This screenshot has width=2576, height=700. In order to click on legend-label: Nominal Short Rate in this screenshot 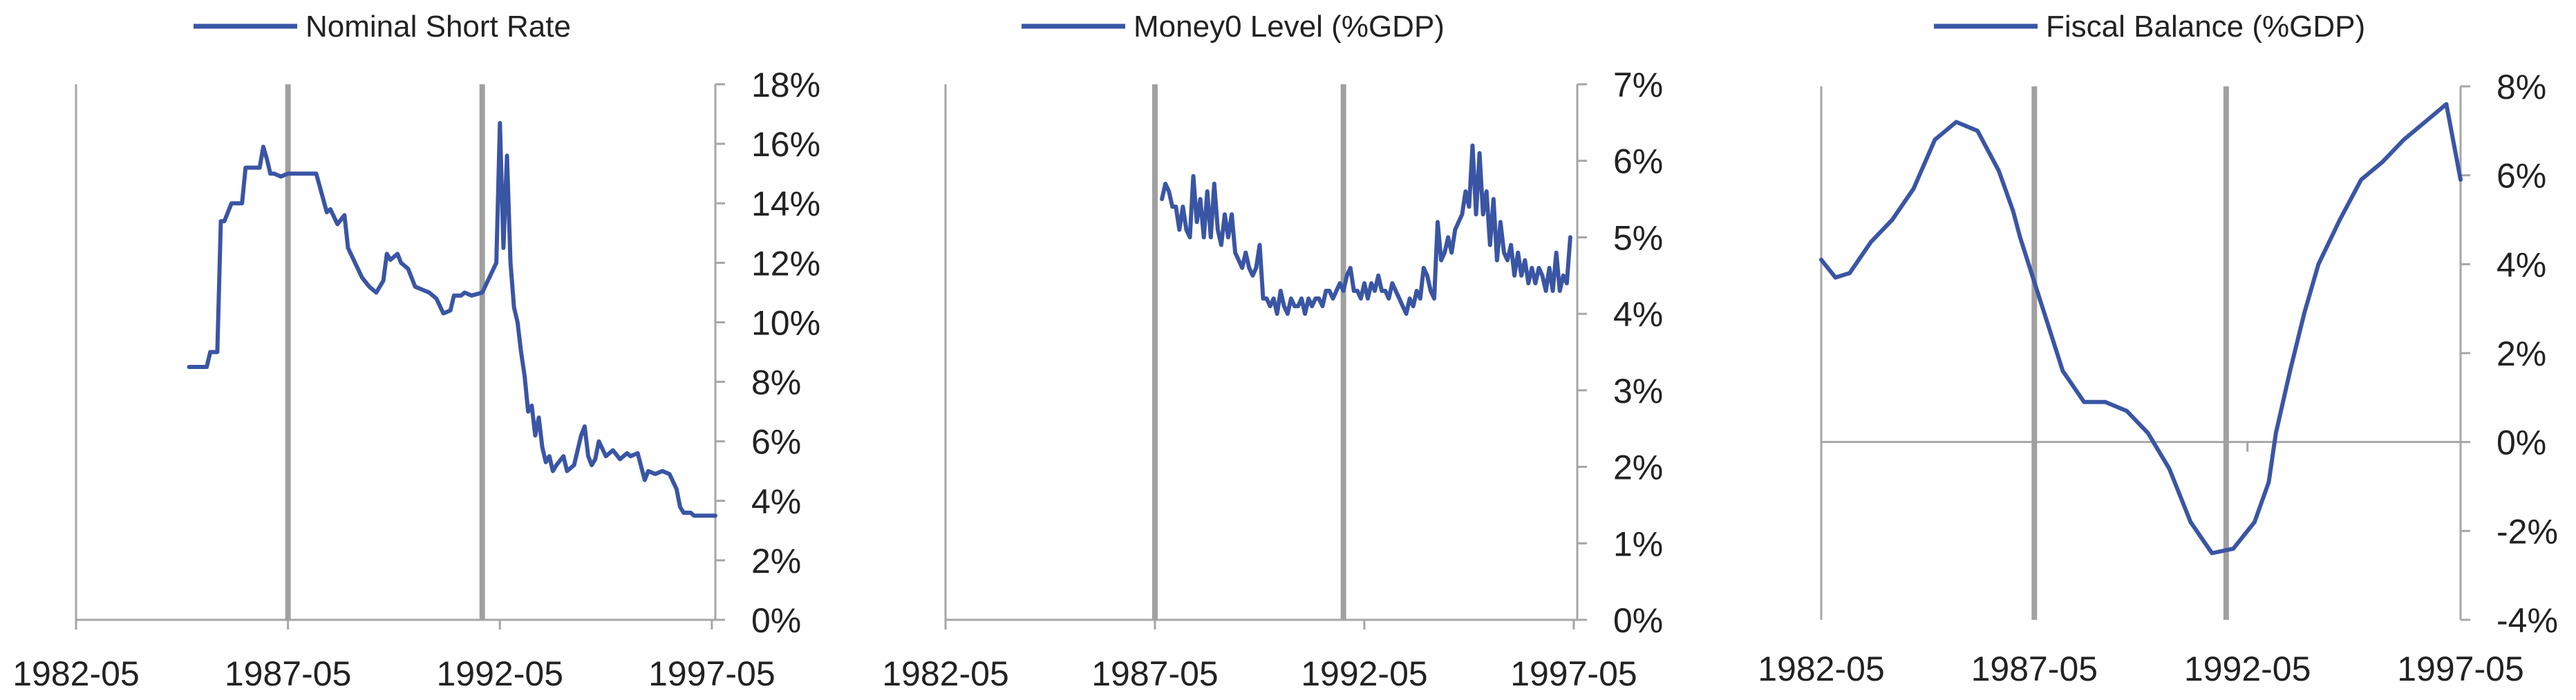, I will do `click(438, 27)`.